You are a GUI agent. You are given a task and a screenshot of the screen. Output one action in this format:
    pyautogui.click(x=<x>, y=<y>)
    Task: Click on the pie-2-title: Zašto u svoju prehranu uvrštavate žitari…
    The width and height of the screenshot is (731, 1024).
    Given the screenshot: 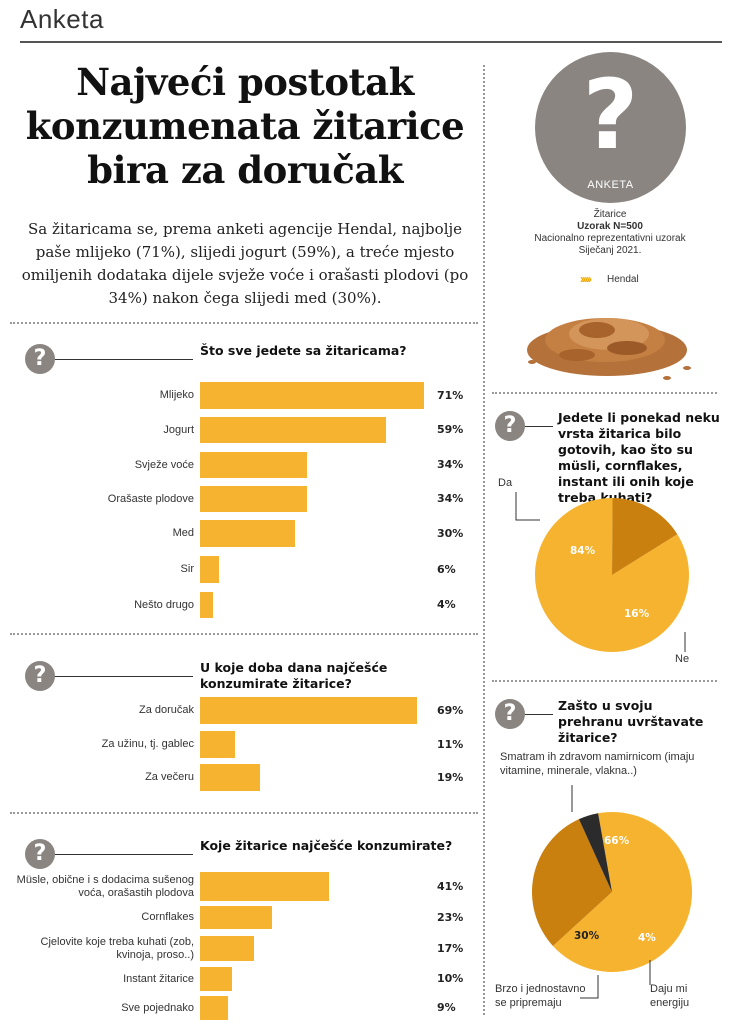 What is the action you would take?
    pyautogui.click(x=631, y=721)
    